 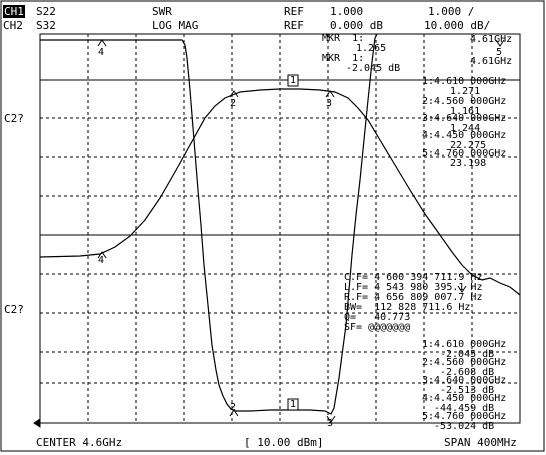 I want to click on ch2-marker-4-line: 4:4.450 000GHz, so click(x=464, y=398).